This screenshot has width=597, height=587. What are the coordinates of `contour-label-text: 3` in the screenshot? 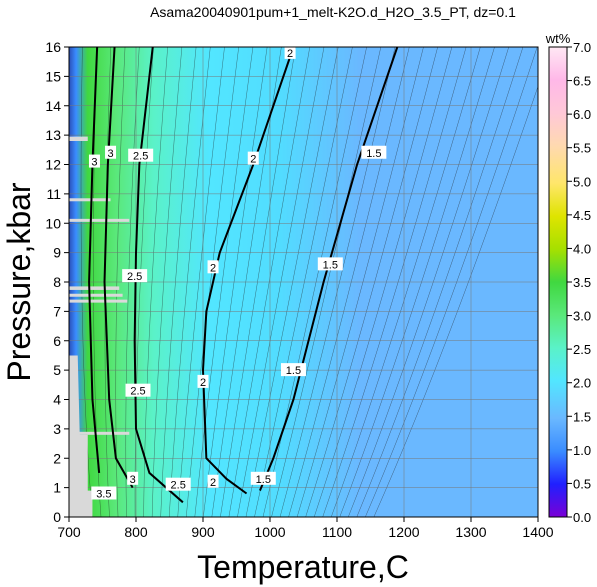 It's located at (110, 154).